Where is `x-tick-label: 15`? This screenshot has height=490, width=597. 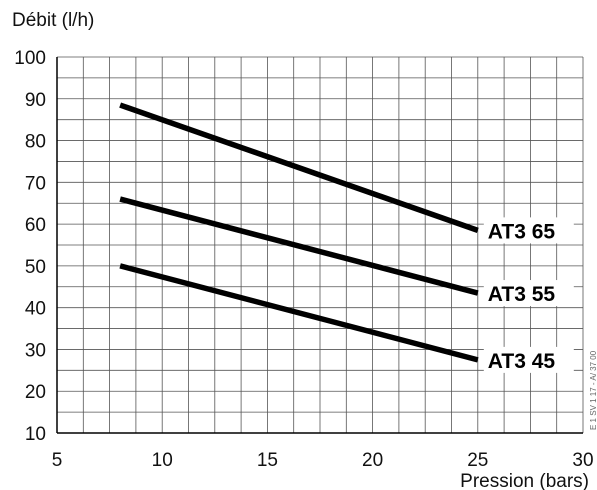
x-tick-label: 15 is located at coordinates (267, 460).